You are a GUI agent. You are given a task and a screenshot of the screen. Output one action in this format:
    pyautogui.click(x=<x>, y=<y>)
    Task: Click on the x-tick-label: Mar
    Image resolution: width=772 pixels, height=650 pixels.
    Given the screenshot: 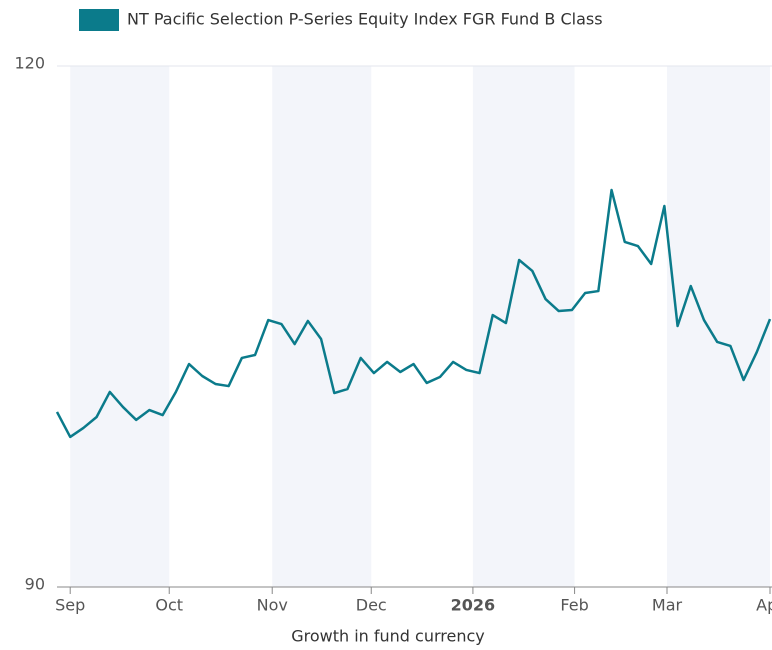 What is the action you would take?
    pyautogui.click(x=667, y=605)
    